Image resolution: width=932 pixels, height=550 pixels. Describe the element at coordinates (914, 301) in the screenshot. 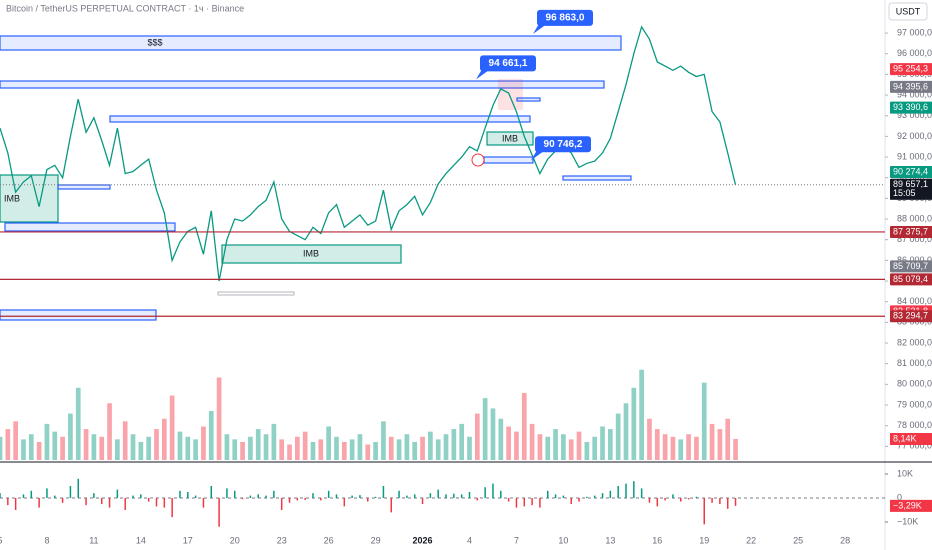

I see `y-tick-label: 84 000,0` at that location.